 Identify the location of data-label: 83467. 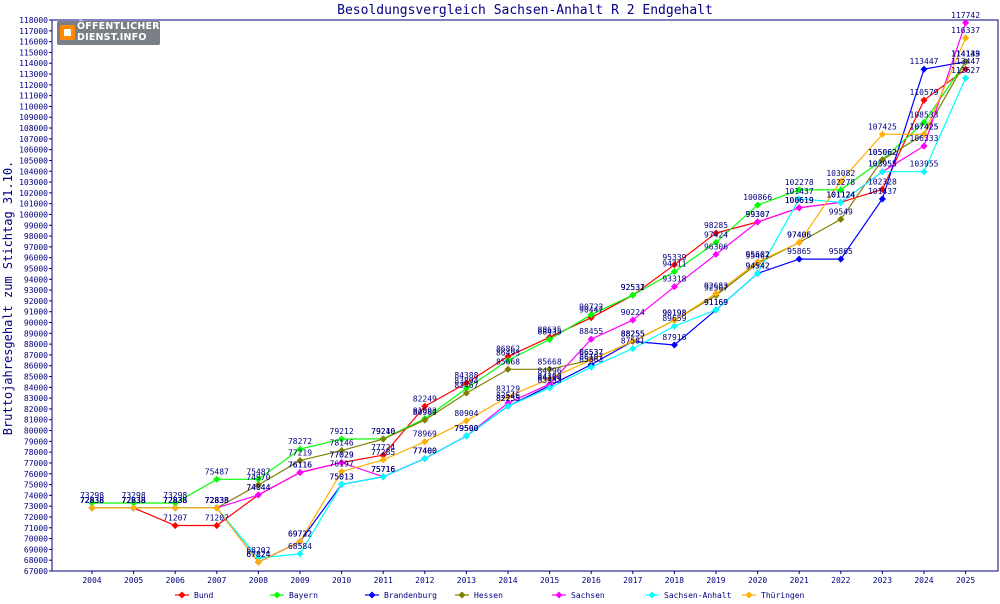
(466, 385).